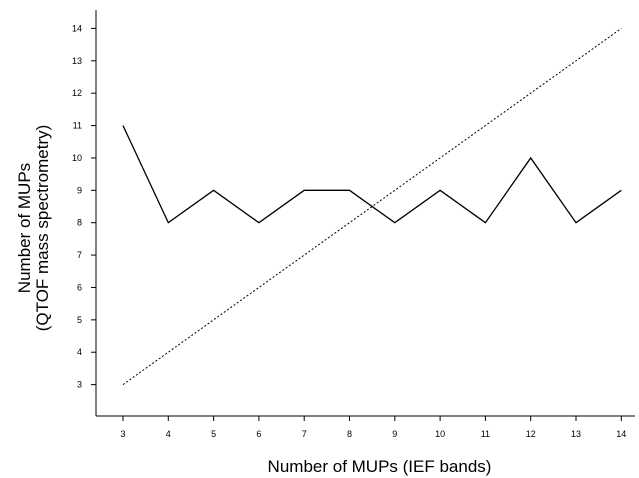 The width and height of the screenshot is (639, 478). Describe the element at coordinates (122, 434) in the screenshot. I see `x-tick-label-3: 3` at that location.